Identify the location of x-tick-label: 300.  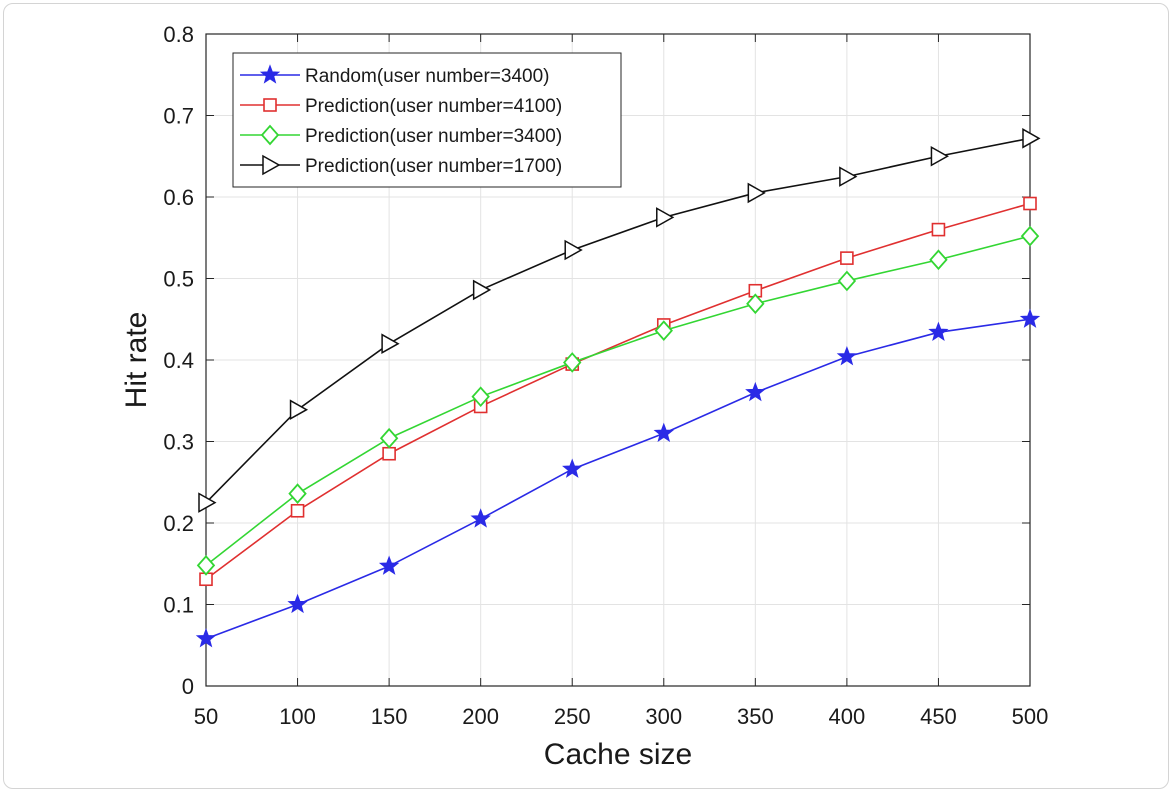
(663, 716).